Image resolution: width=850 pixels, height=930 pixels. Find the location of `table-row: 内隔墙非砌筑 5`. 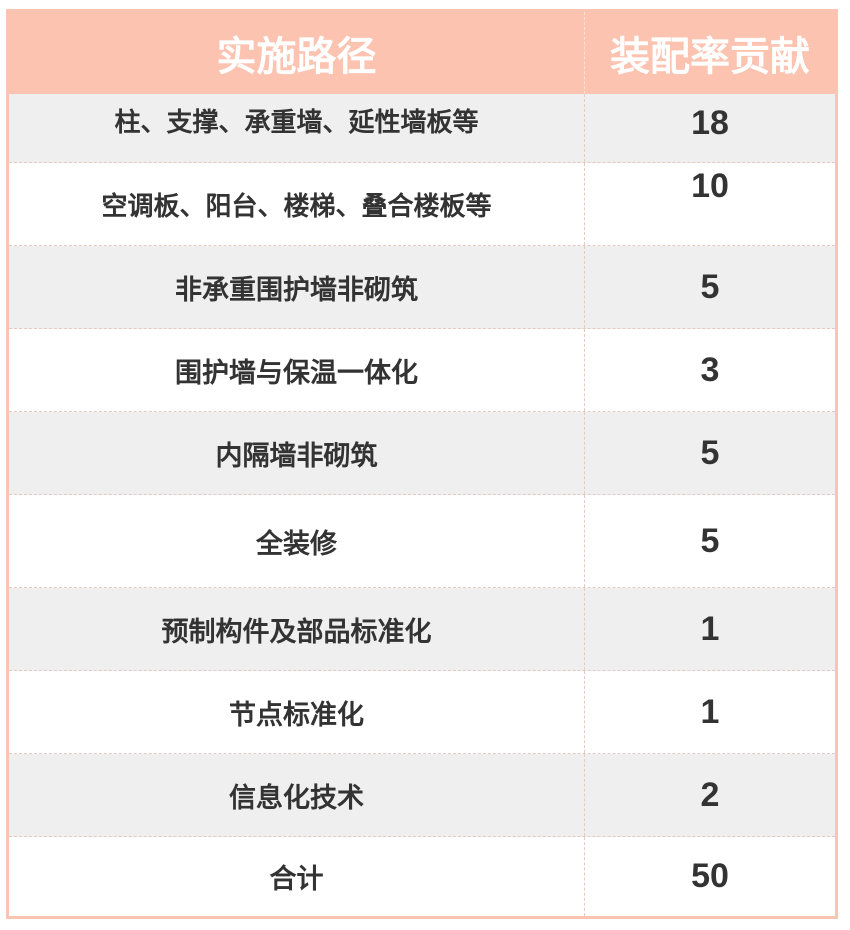

table-row: 内隔墙非砌筑 5 is located at coordinates (422, 453).